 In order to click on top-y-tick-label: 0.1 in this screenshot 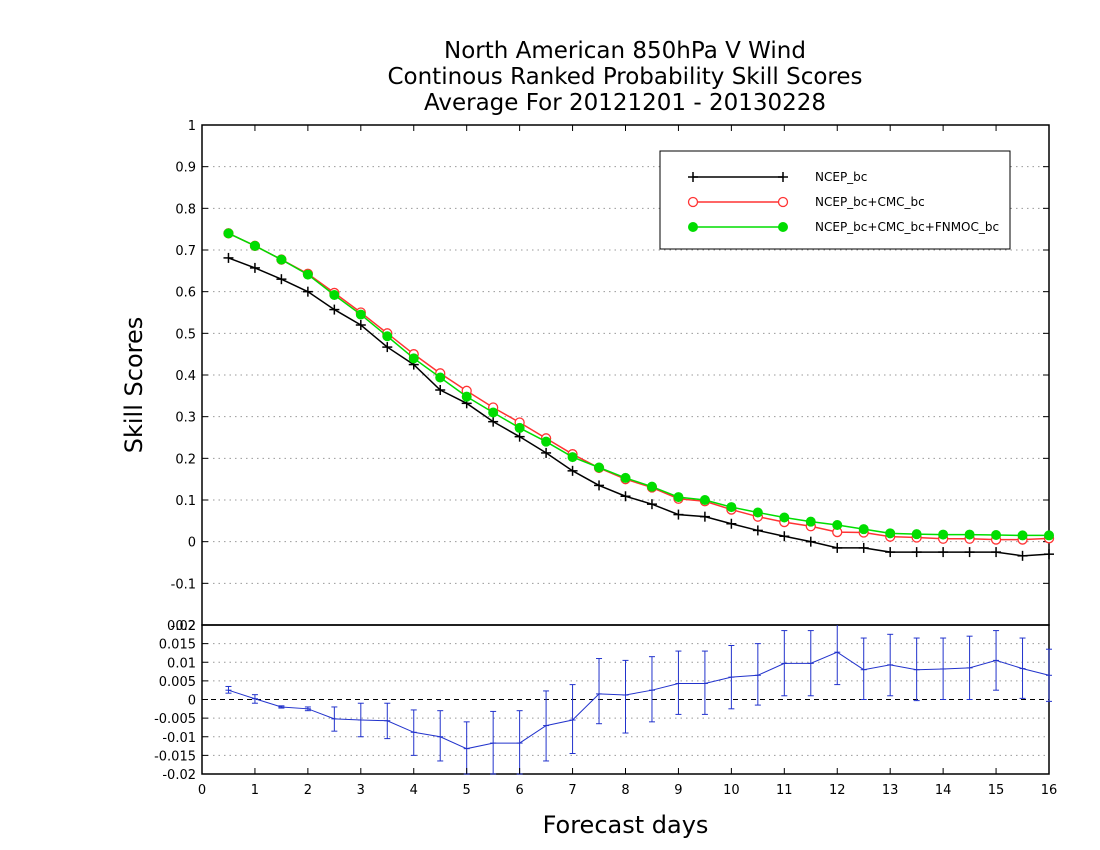, I will do `click(185, 501)`.